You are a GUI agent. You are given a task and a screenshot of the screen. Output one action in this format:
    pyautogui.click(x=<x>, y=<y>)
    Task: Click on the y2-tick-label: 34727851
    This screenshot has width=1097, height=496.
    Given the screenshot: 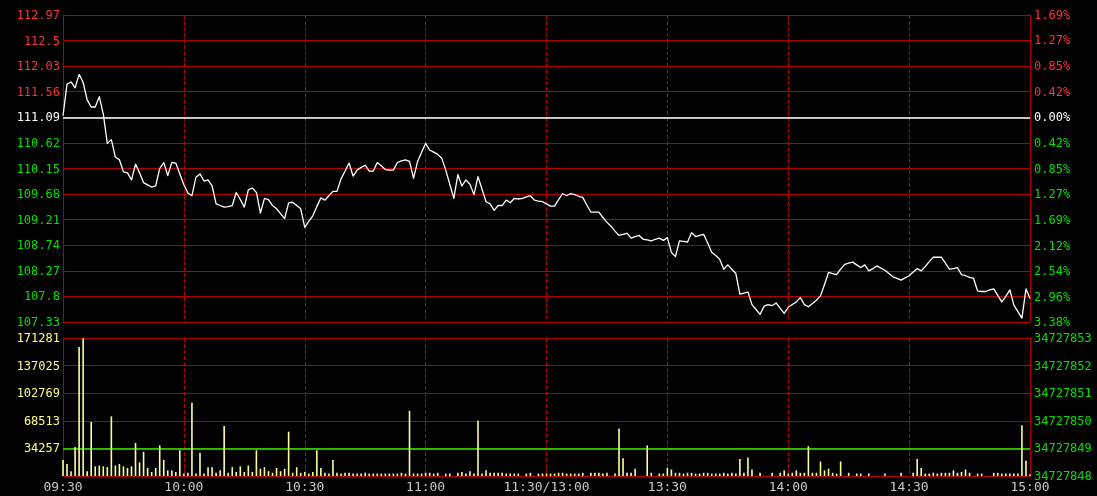 What is the action you would take?
    pyautogui.click(x=1063, y=393)
    